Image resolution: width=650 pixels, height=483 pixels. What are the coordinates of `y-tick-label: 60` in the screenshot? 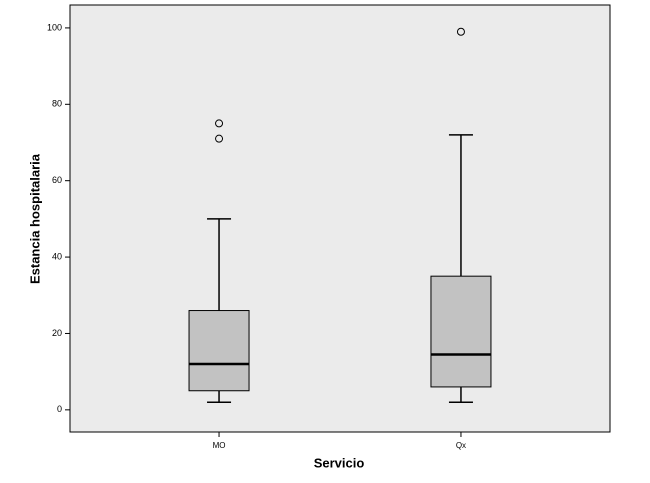 It's located at (57, 180).